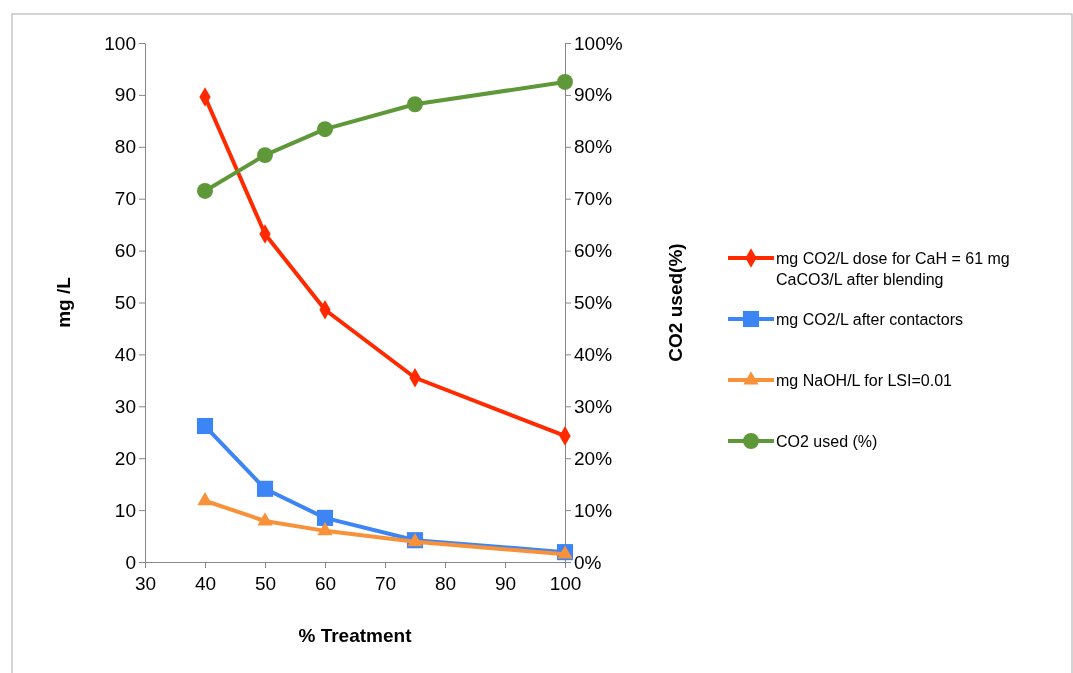  Describe the element at coordinates (827, 441) in the screenshot. I see `legend-label: CO2 used (%)` at that location.